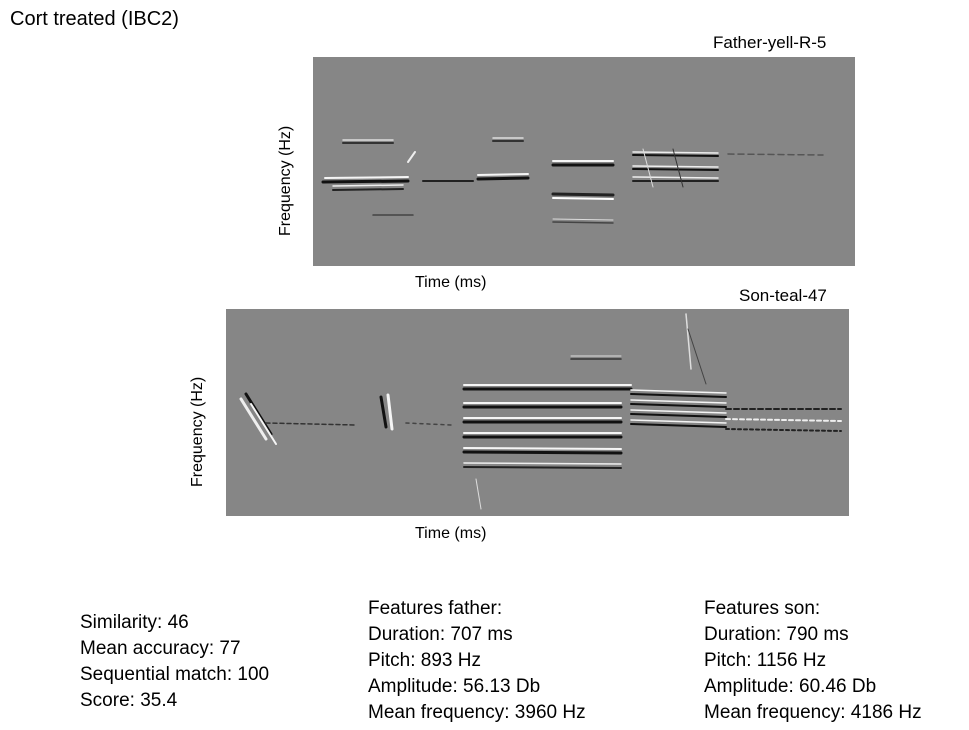  Describe the element at coordinates (160, 648) in the screenshot. I see `mean-accuracy-value: Mean accuracy: 77` at that location.